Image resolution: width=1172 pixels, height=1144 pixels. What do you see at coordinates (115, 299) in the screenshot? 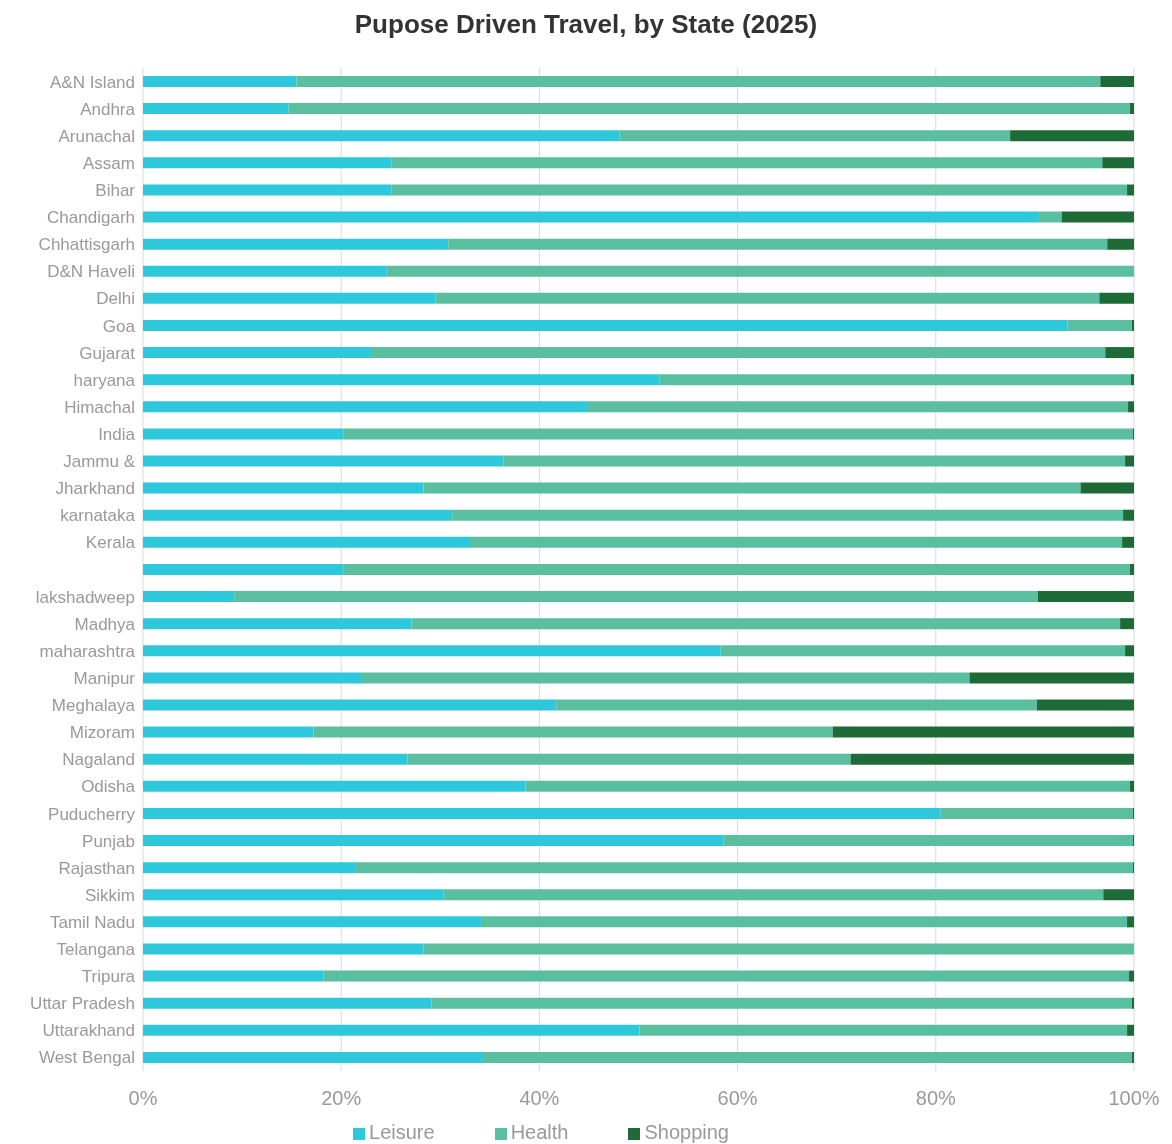
I see `y-tick-label: Delhi` at bounding box center [115, 299].